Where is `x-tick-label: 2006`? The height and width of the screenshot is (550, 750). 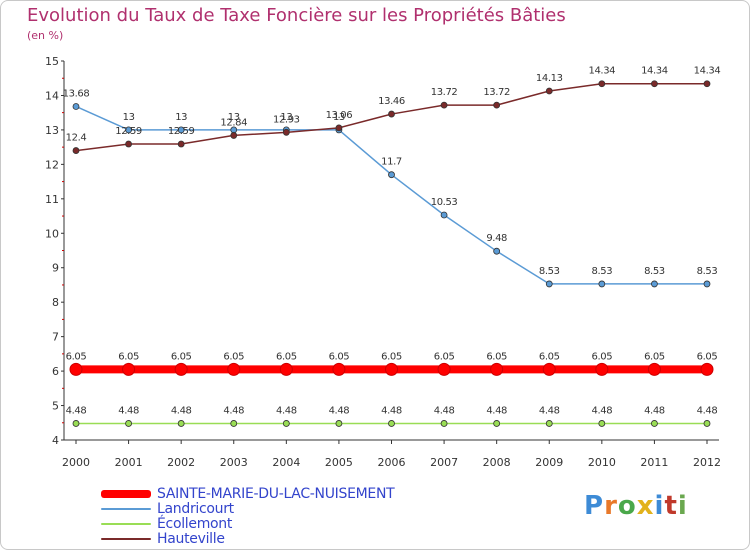 x-tick-label: 2006 is located at coordinates (392, 462).